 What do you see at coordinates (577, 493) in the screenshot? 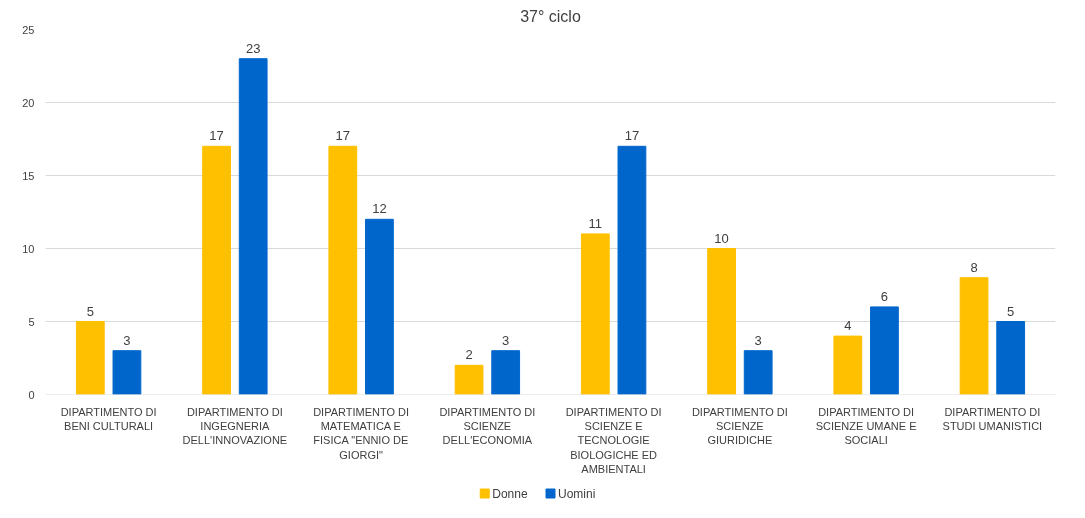
I see `legend-label: Uomini` at bounding box center [577, 493].